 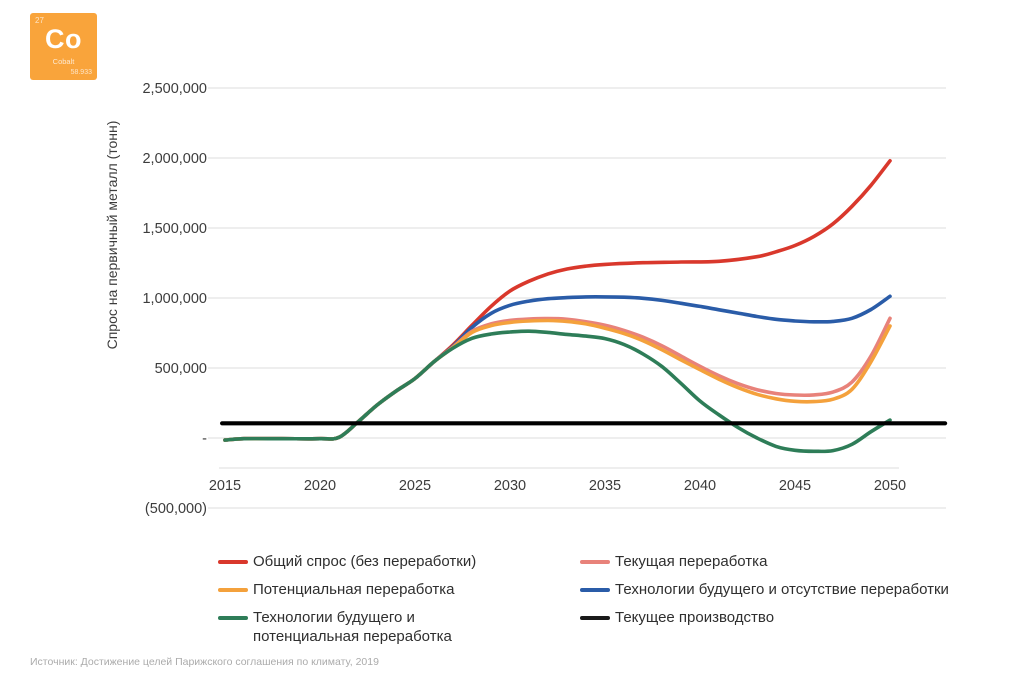 What do you see at coordinates (81, 72) in the screenshot?
I see `atomic-mass: 58.933` at bounding box center [81, 72].